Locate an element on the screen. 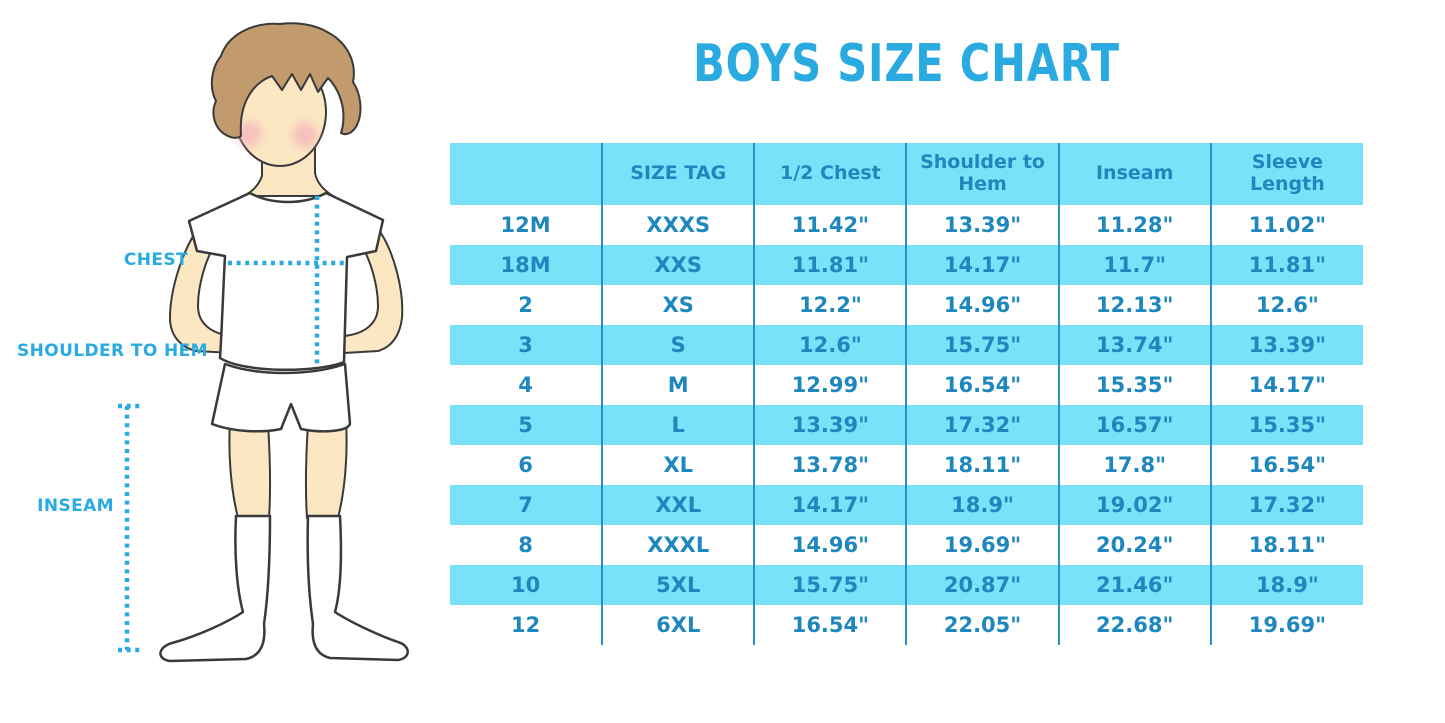 The height and width of the screenshot is (723, 1445). column-header: Sleeve Length is located at coordinates (1286, 174).